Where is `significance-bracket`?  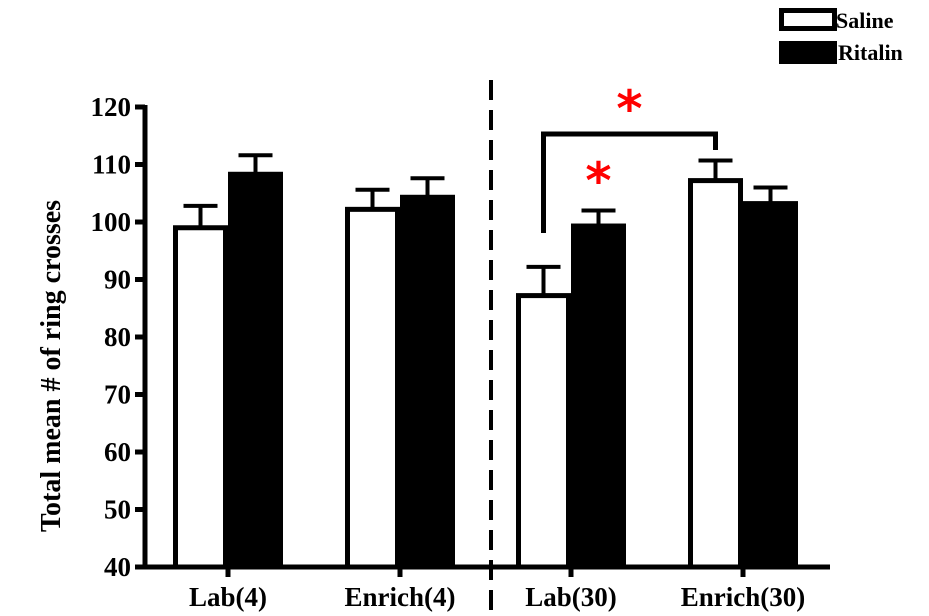 significance-bracket is located at coordinates (629, 182).